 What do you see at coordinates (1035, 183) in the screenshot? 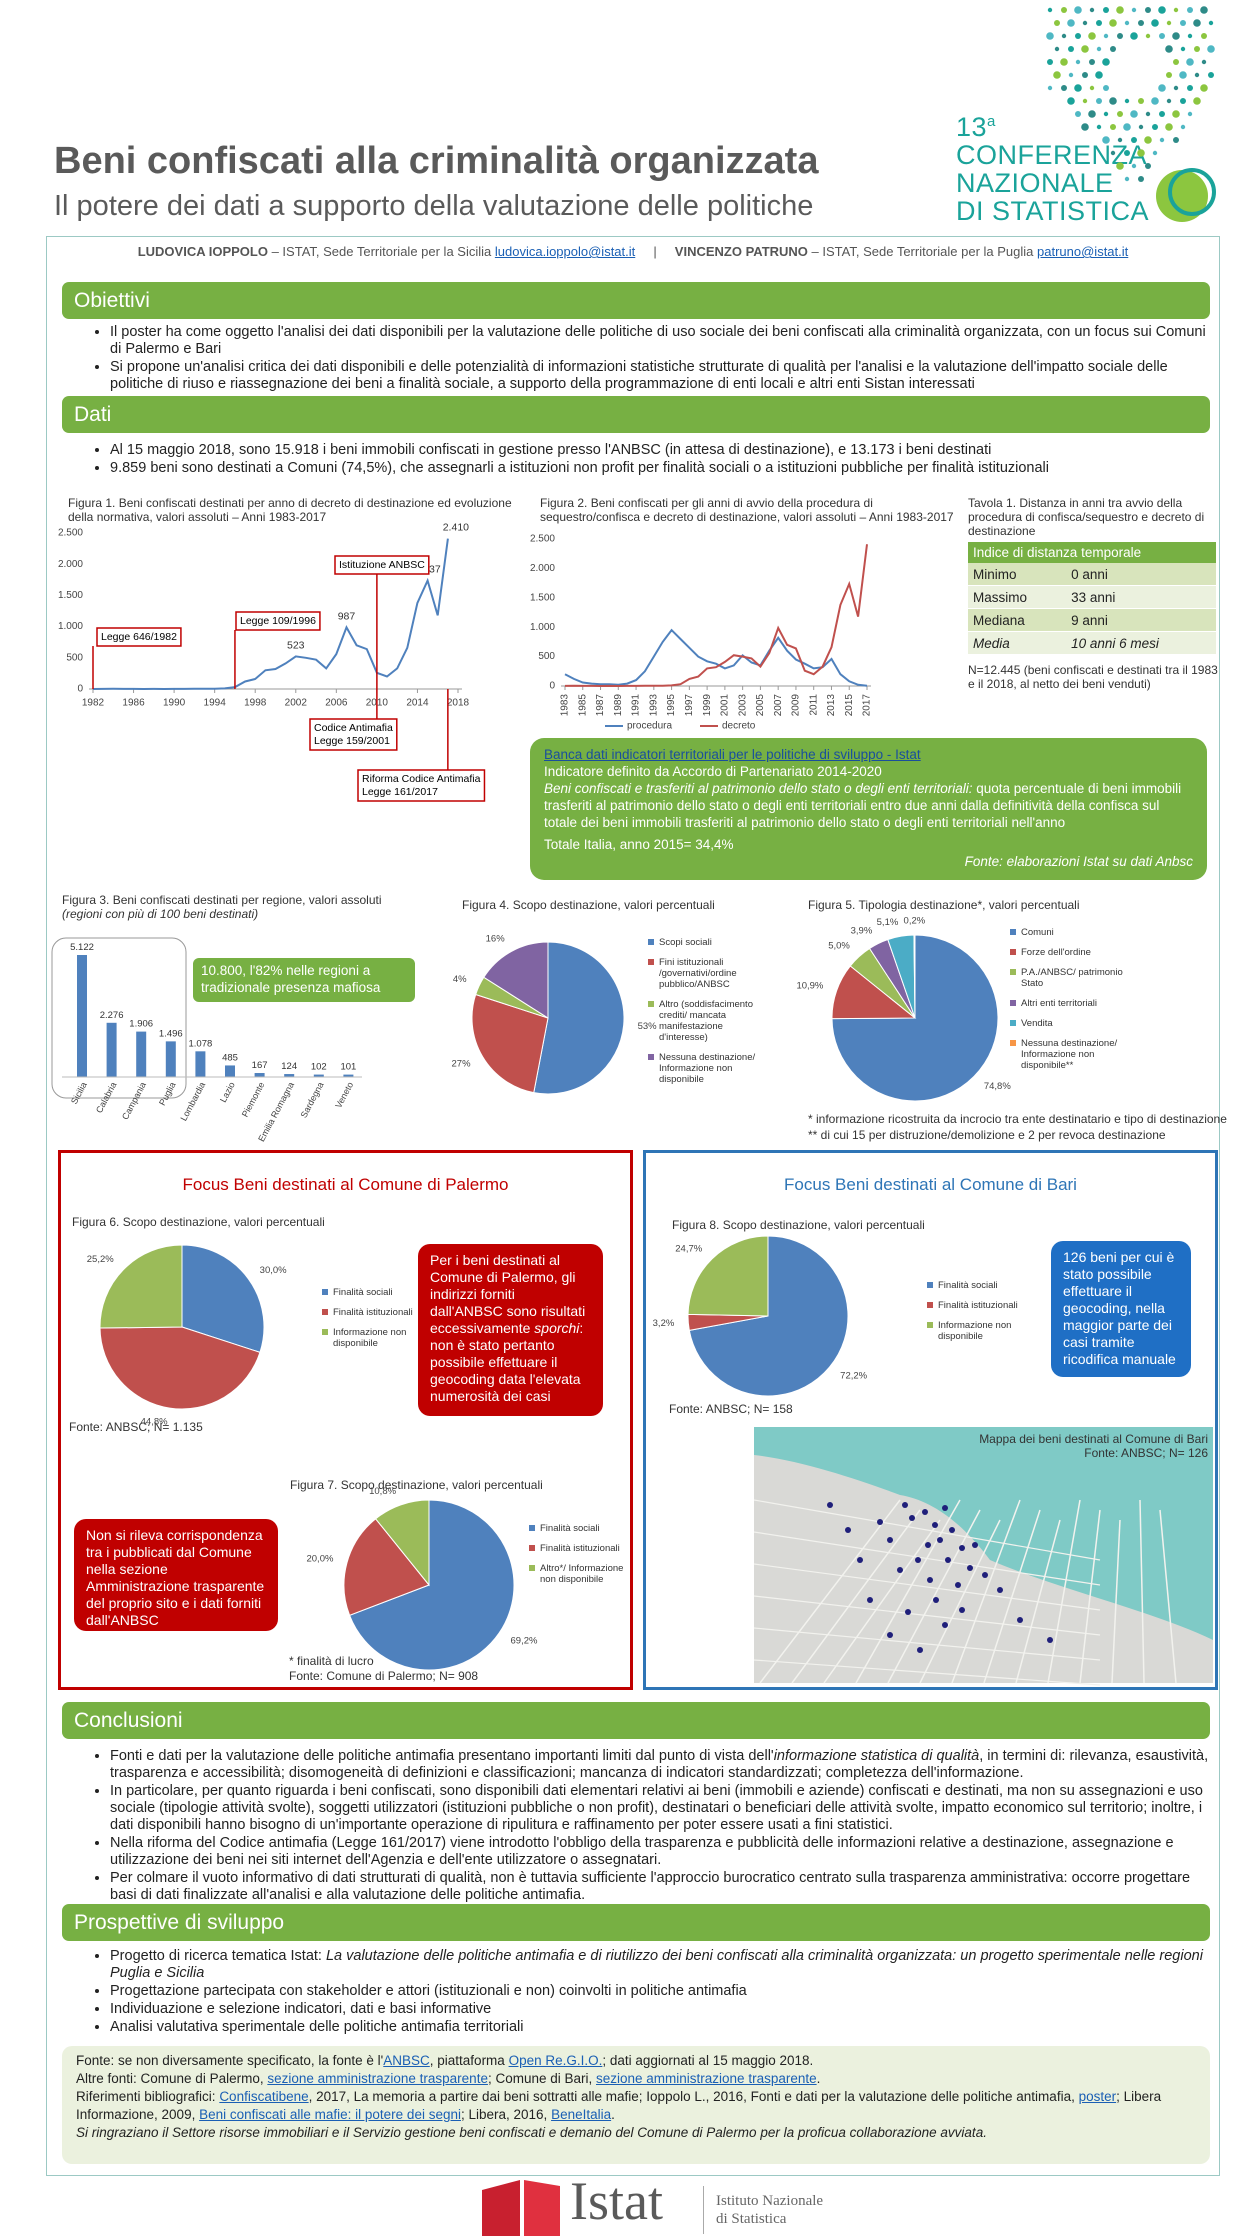
I see `logo-line: NAZIONALE` at bounding box center [1035, 183].